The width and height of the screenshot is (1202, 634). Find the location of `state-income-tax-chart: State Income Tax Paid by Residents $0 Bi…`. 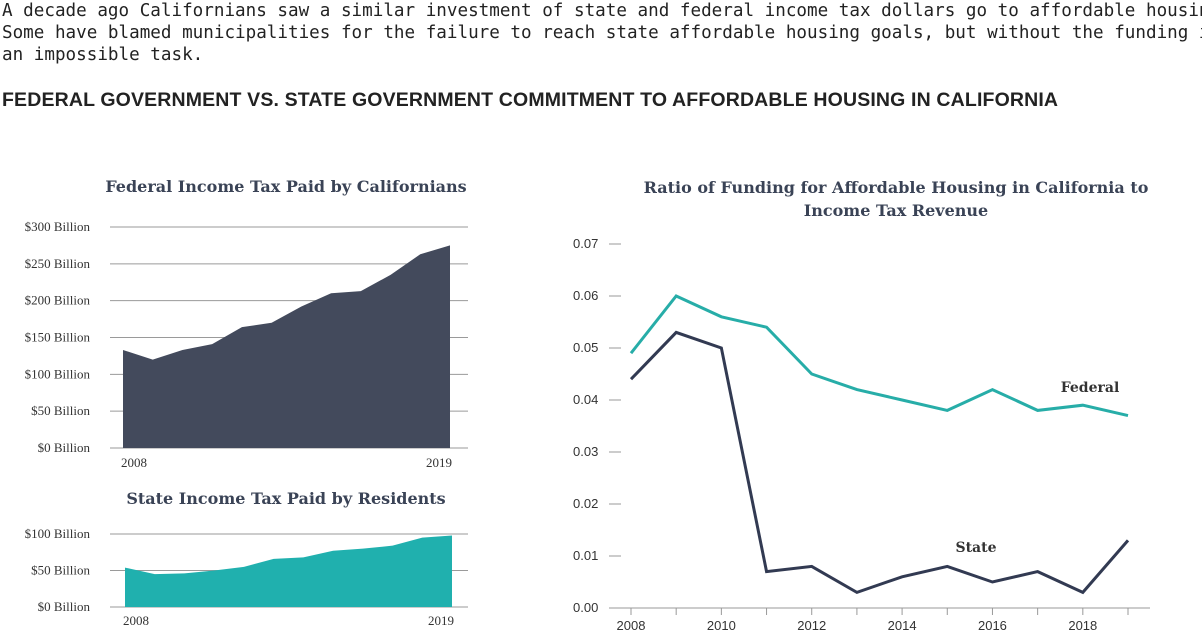

state-income-tax-chart: State Income Tax Paid by Residents $0 Bi… is located at coordinates (246, 558).